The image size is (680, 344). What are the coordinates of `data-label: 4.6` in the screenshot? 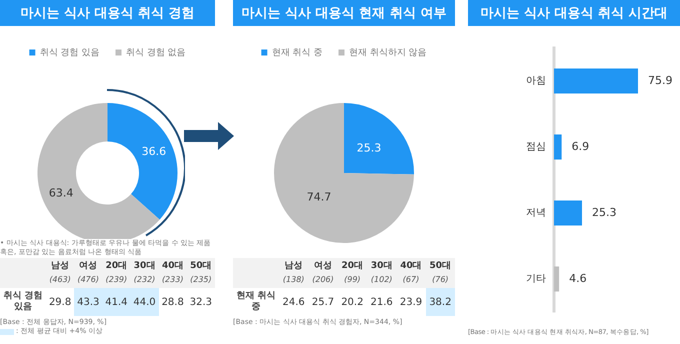 It's located at (578, 278).